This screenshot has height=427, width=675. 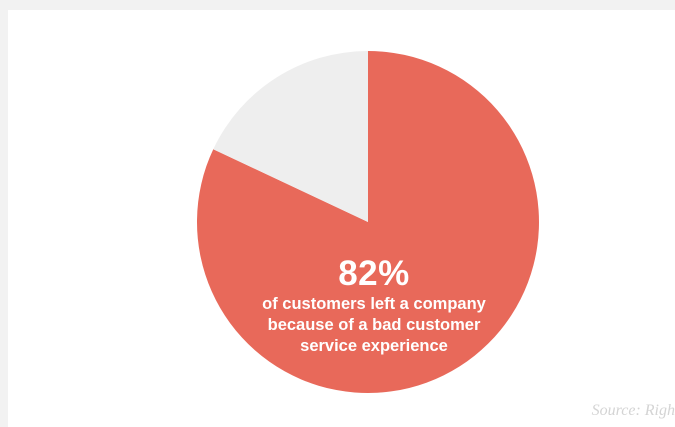 I want to click on caption-line-1: of customers left a company, so click(x=374, y=304).